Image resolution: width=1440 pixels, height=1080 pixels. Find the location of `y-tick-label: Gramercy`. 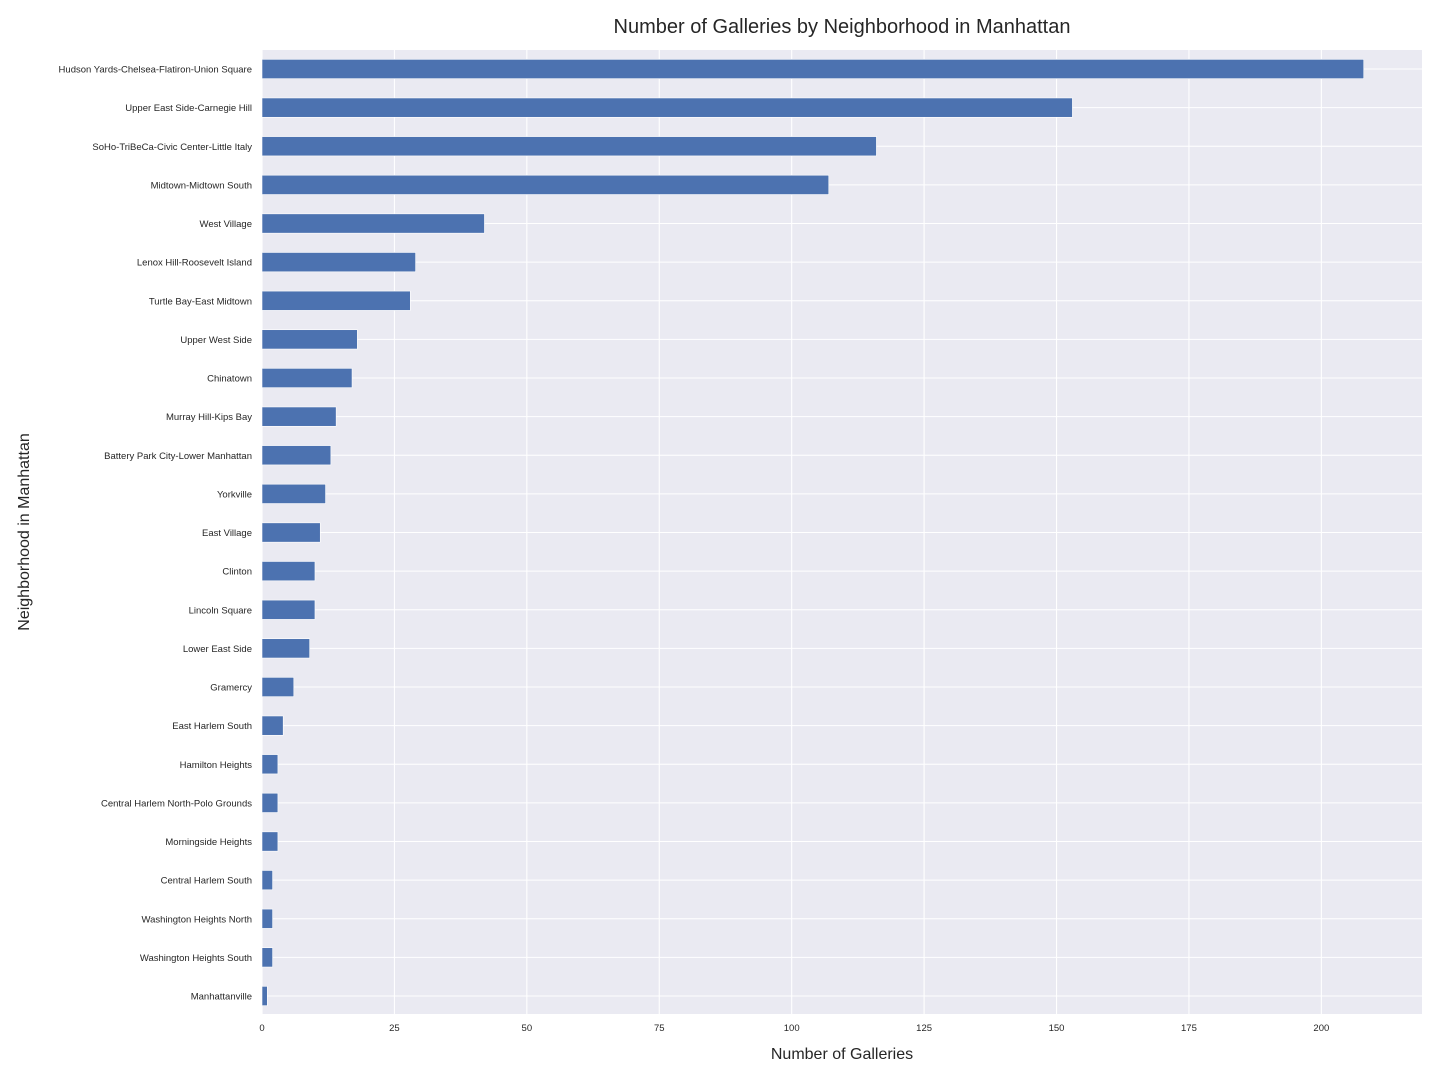

y-tick-label: Gramercy is located at coordinates (231, 688).